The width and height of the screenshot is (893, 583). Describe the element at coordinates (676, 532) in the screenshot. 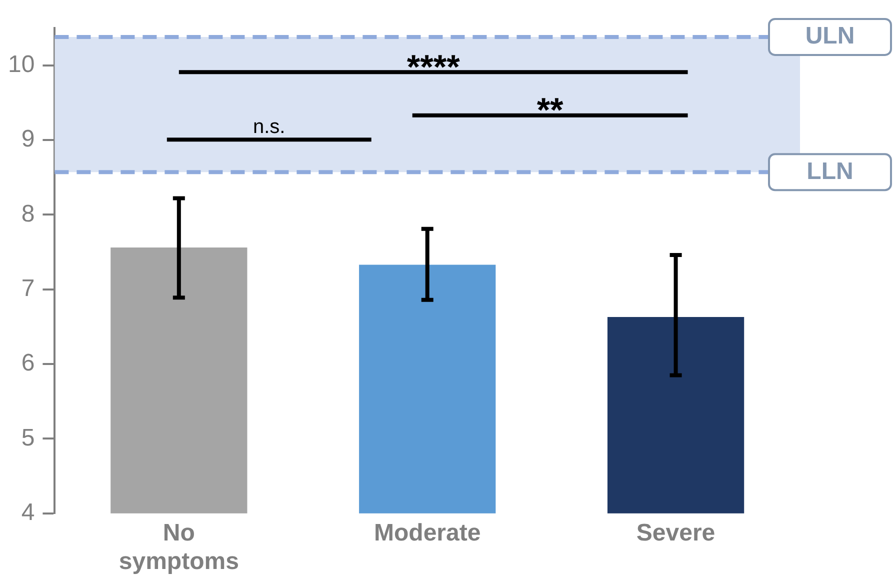

I see `x-tick-label: Severe` at that location.